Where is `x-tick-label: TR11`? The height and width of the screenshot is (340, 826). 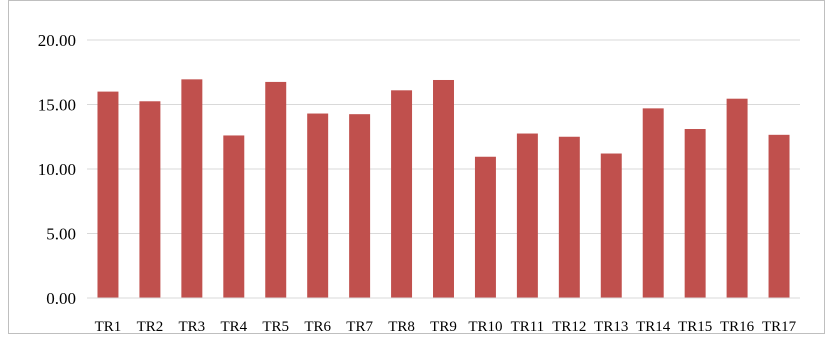 x-tick-label: TR11 is located at coordinates (528, 327).